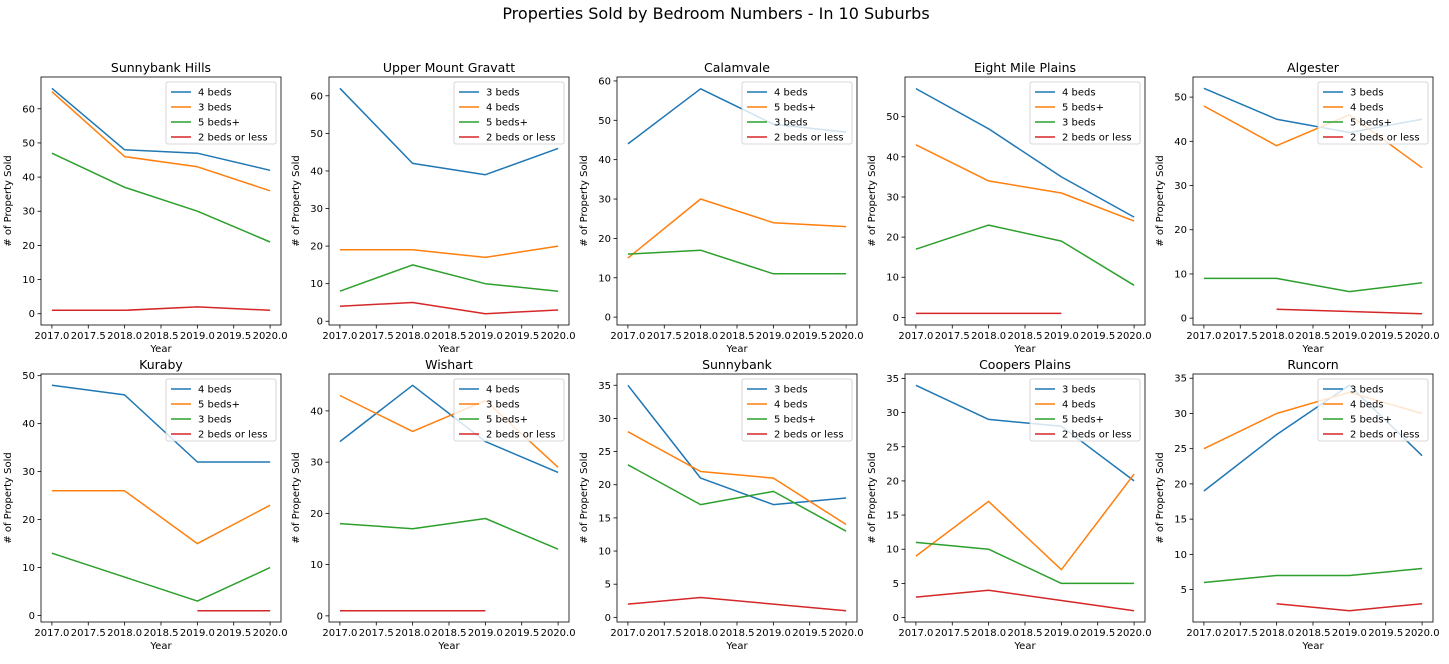  What do you see at coordinates (1184, 590) in the screenshot?
I see `y-tick-label: 5` at bounding box center [1184, 590].